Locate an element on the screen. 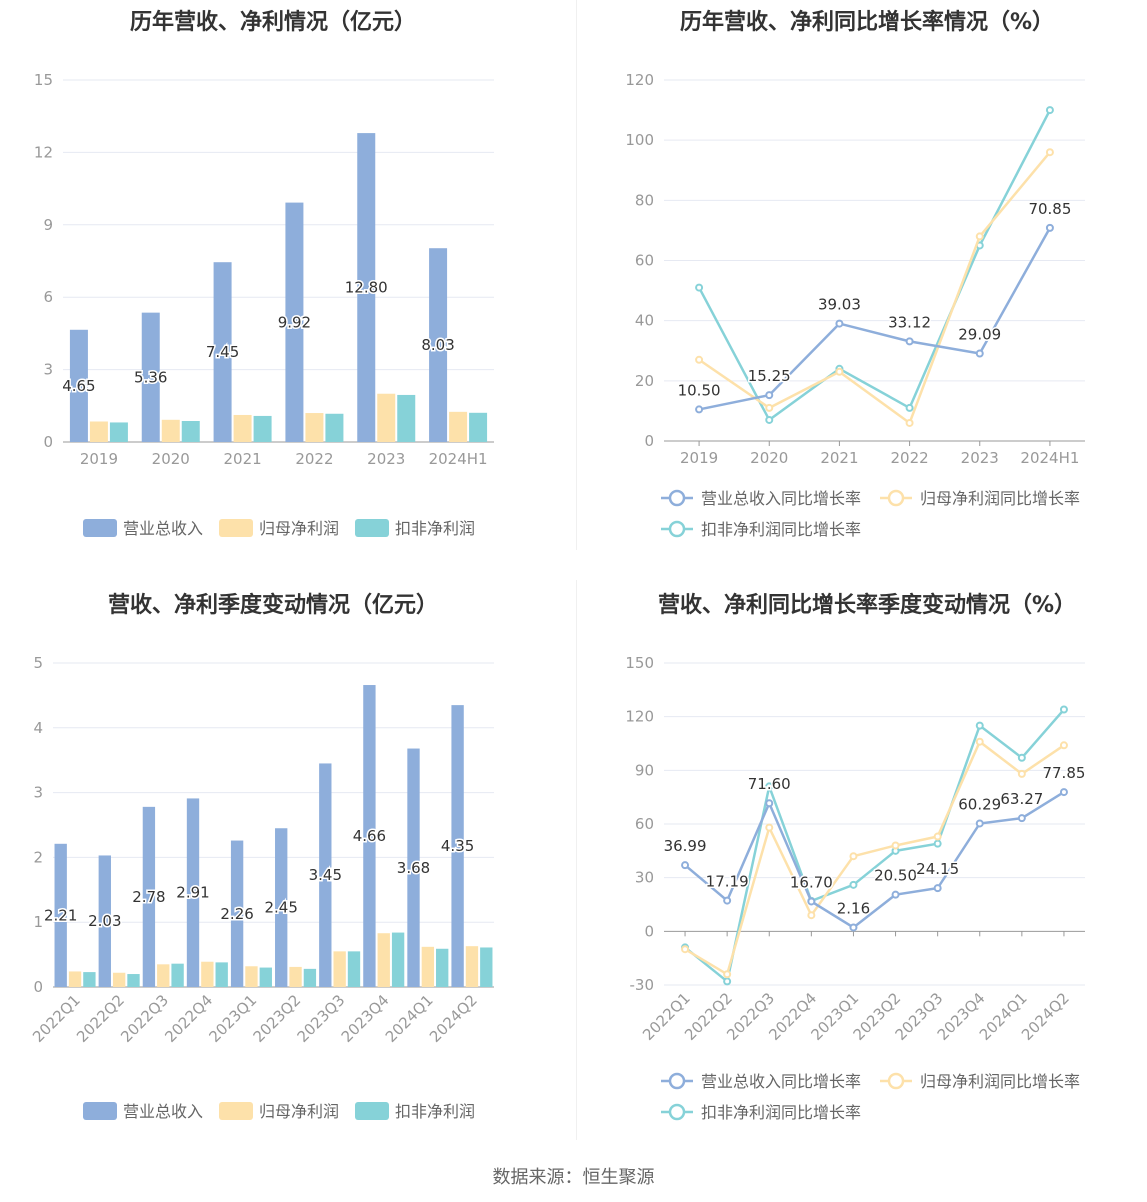  data-label: 2.21 is located at coordinates (60, 915).